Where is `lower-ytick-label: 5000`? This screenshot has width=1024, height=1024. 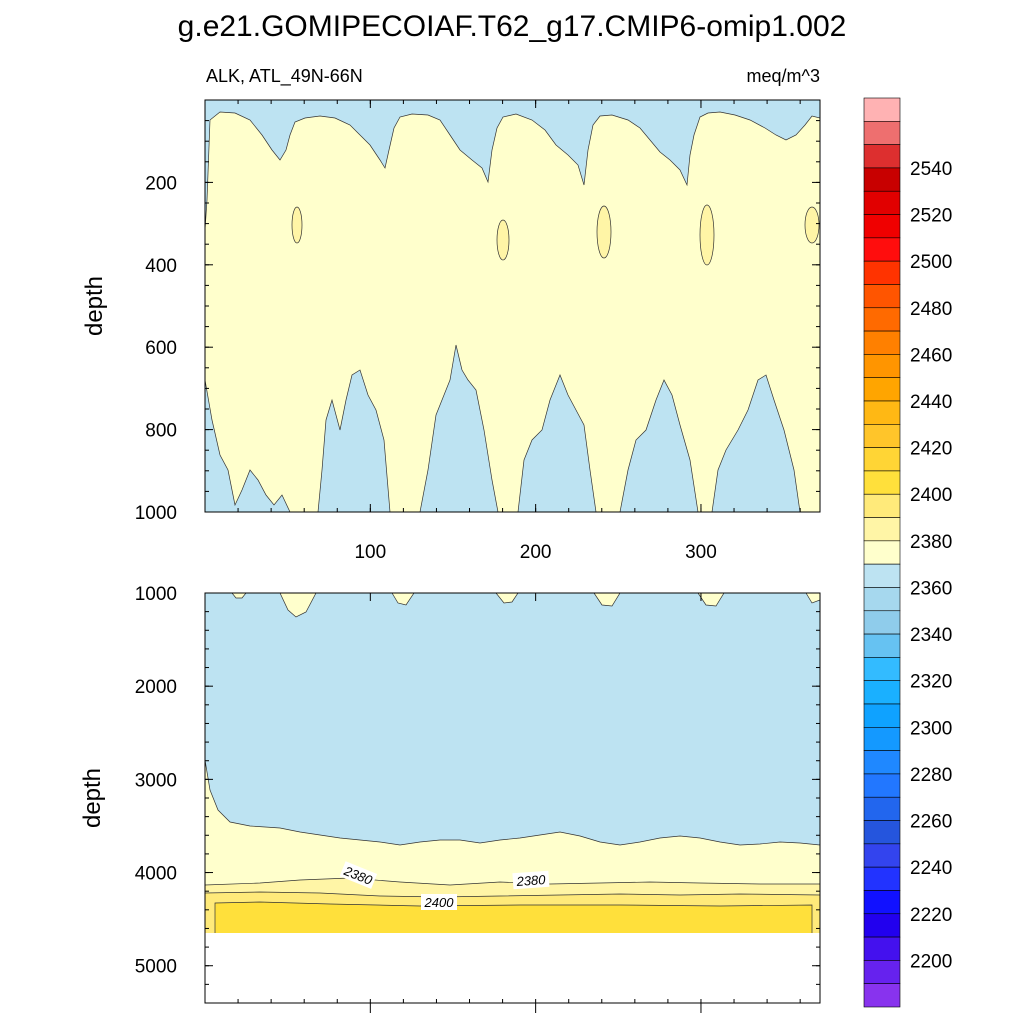 lower-ytick-label: 5000 is located at coordinates (156, 967).